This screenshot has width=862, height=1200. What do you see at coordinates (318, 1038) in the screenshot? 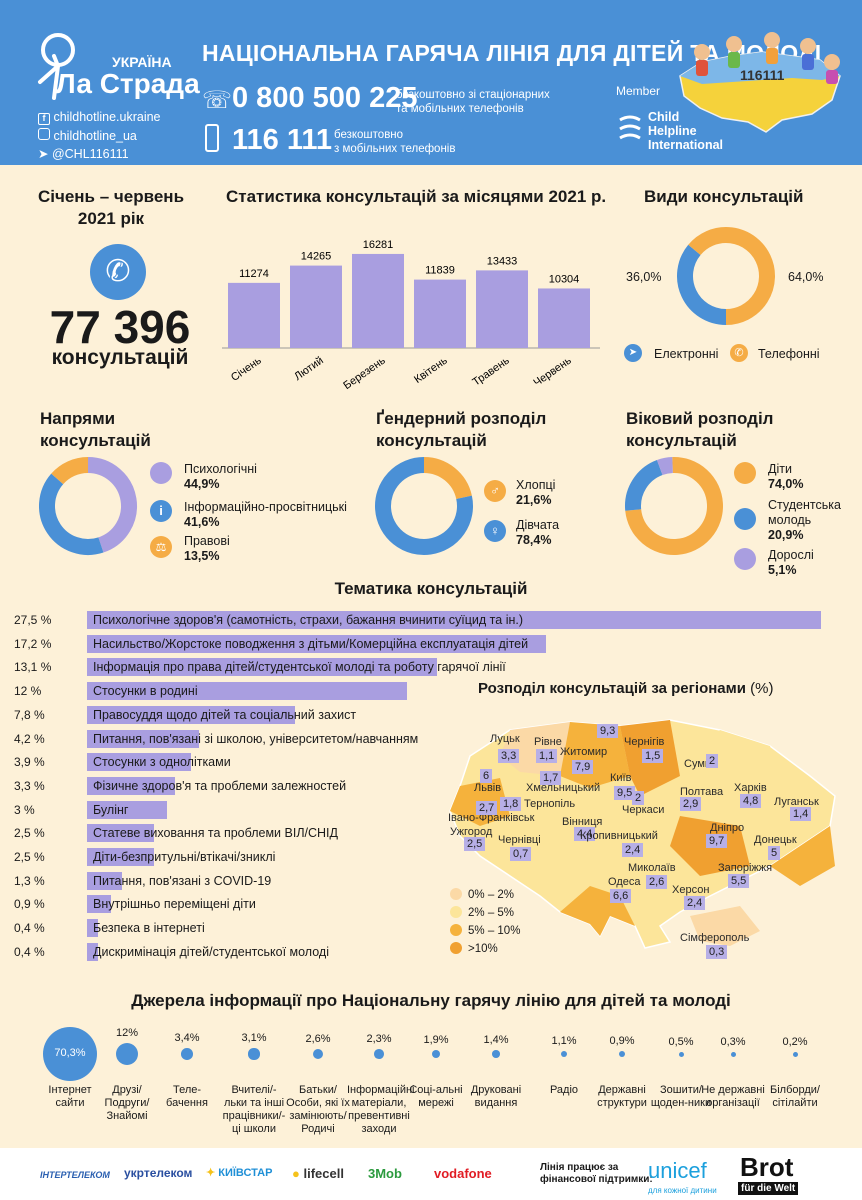
I see `source-percent: 2,6%` at bounding box center [318, 1038].